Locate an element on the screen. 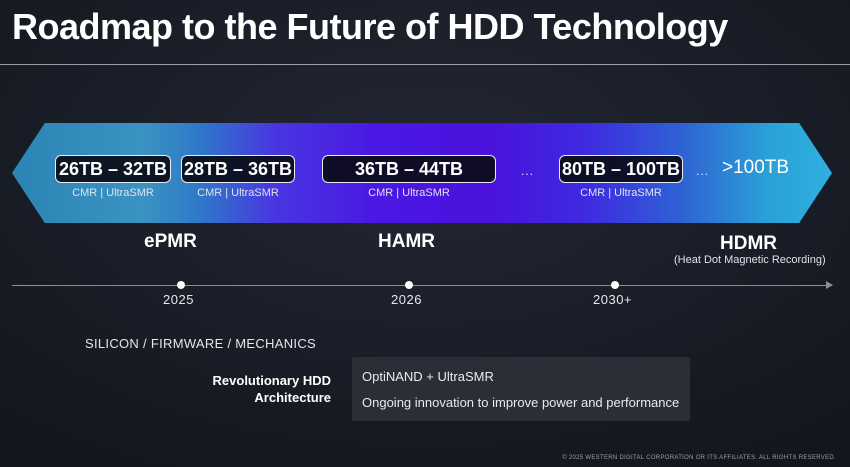 Image resolution: width=850 pixels, height=467 pixels. timeline-year: 2026 is located at coordinates (406, 299).